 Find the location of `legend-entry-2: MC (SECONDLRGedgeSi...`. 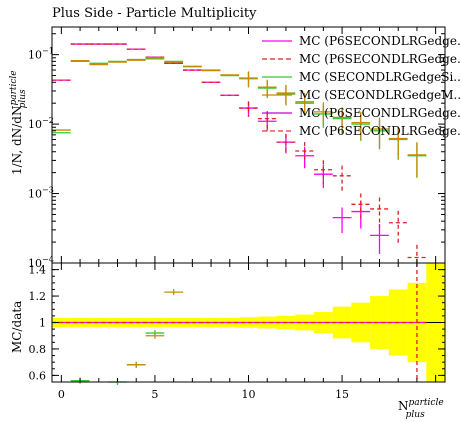

legend-entry-2: MC (SECONDLRGedgeSi... is located at coordinates (380, 77).